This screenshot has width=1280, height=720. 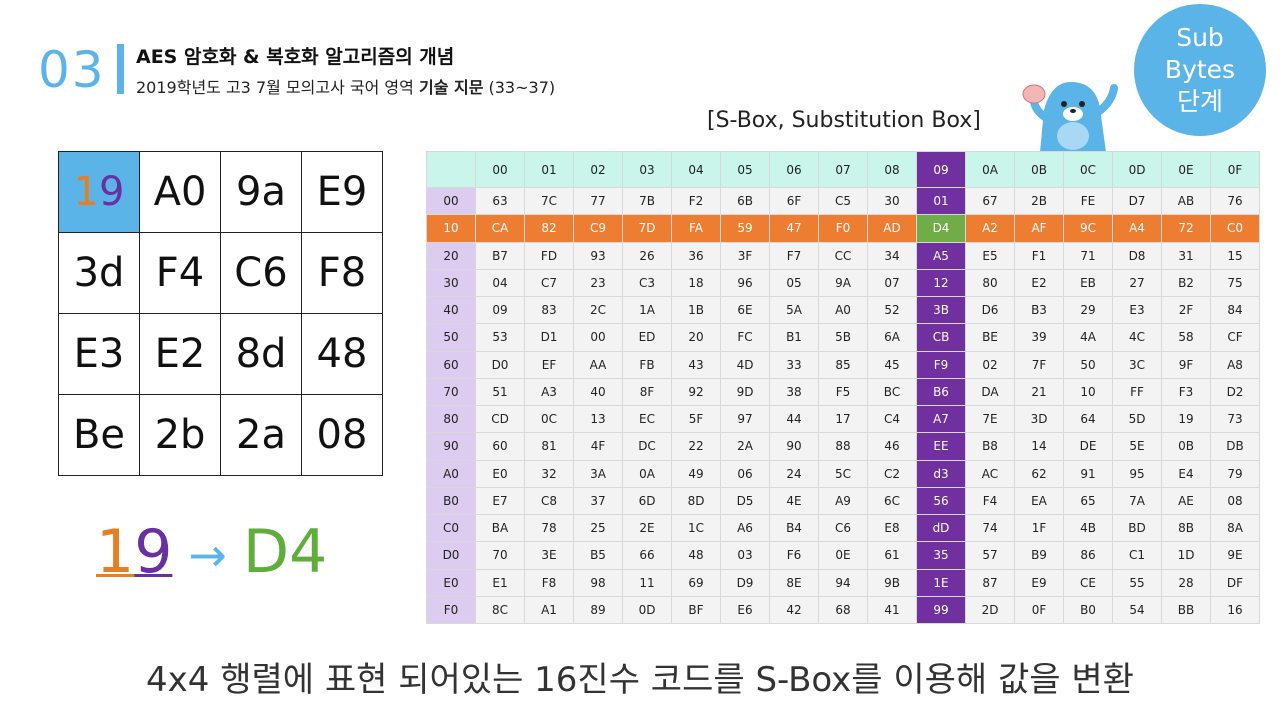 I want to click on sbox-cell: FA, so click(x=696, y=228).